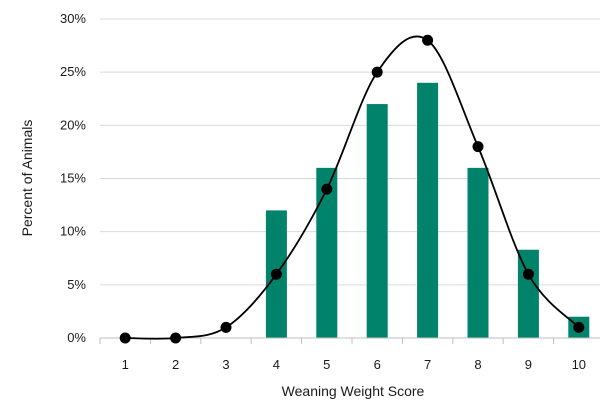 Image resolution: width=600 pixels, height=402 pixels. Describe the element at coordinates (73, 18) in the screenshot. I see `y-tick-label: 30%` at that location.